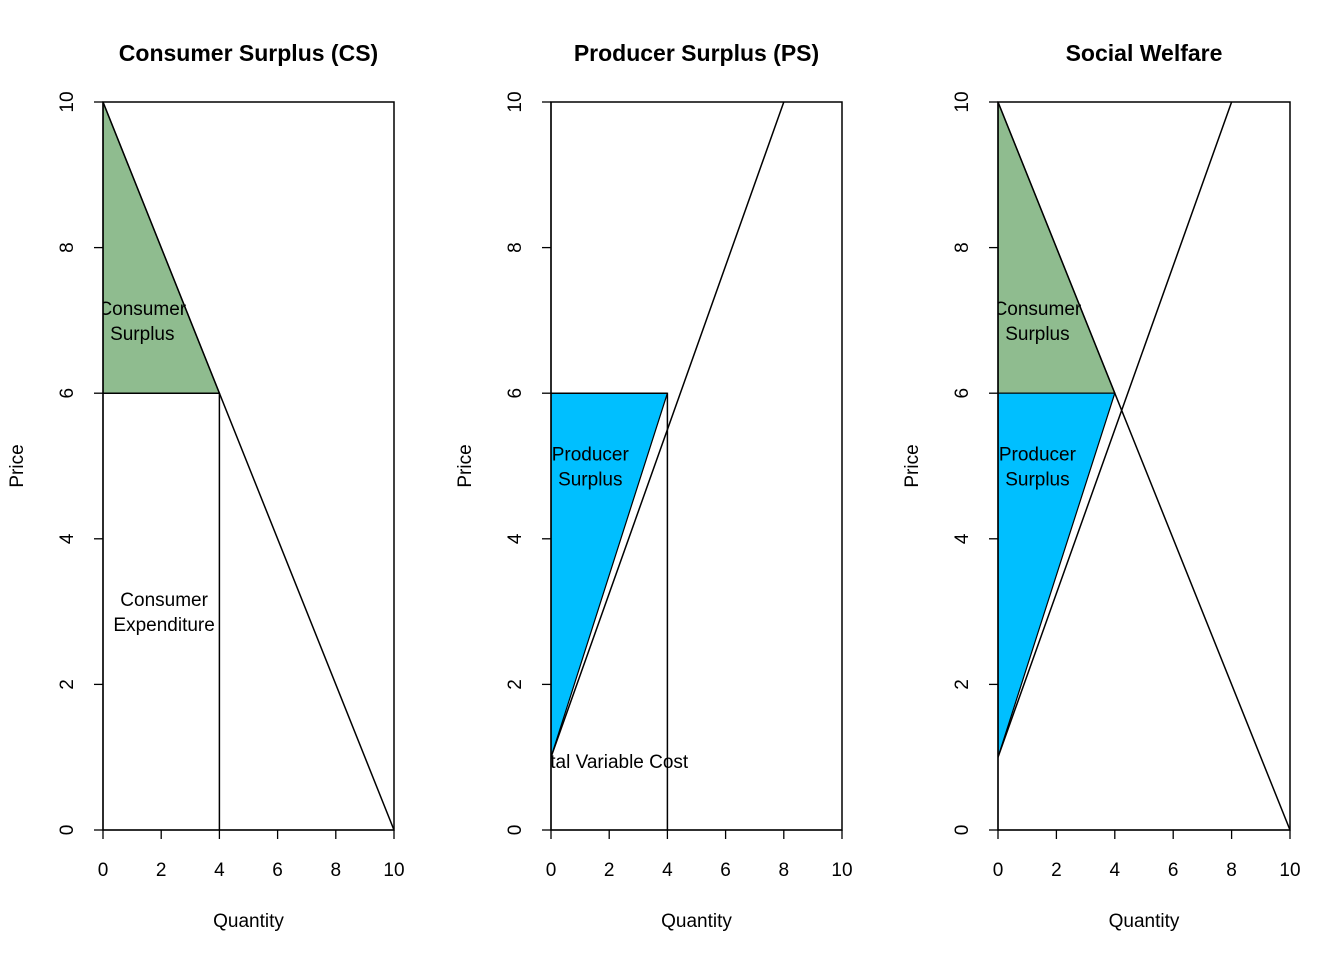 The image size is (1344, 965). What do you see at coordinates (163, 625) in the screenshot?
I see `annotation-line: Expenditure` at bounding box center [163, 625].